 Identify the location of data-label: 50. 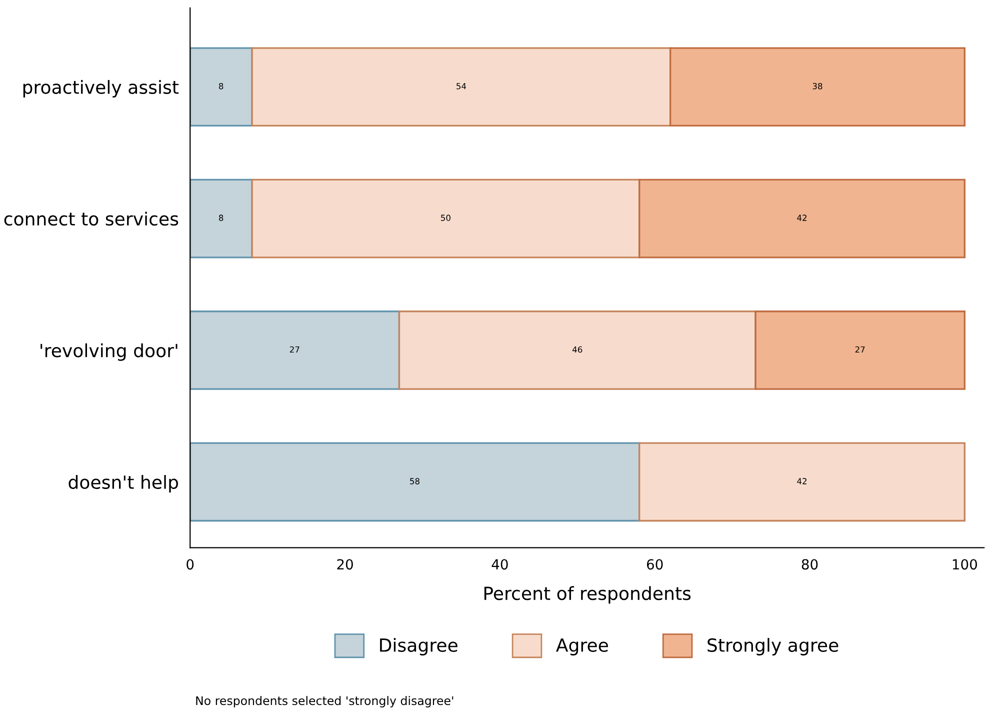
(445, 217).